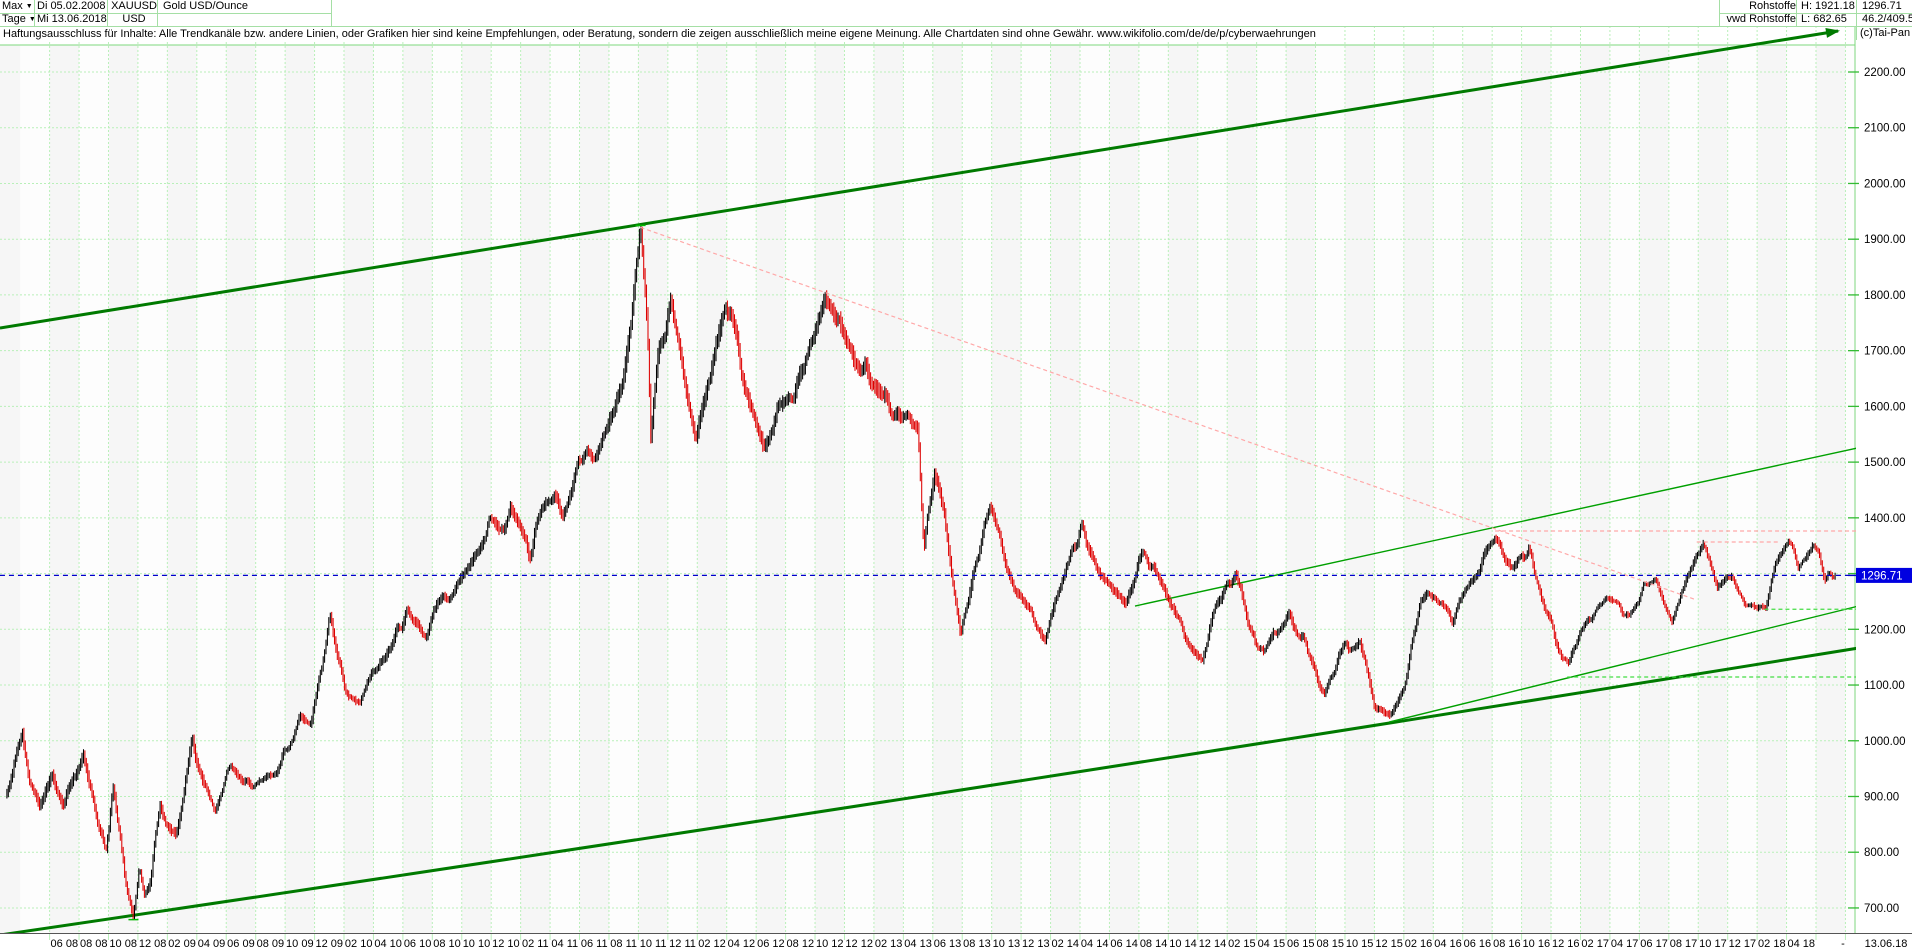  What do you see at coordinates (1885, 296) in the screenshot?
I see `y-axis-label: 1800.00` at bounding box center [1885, 296].